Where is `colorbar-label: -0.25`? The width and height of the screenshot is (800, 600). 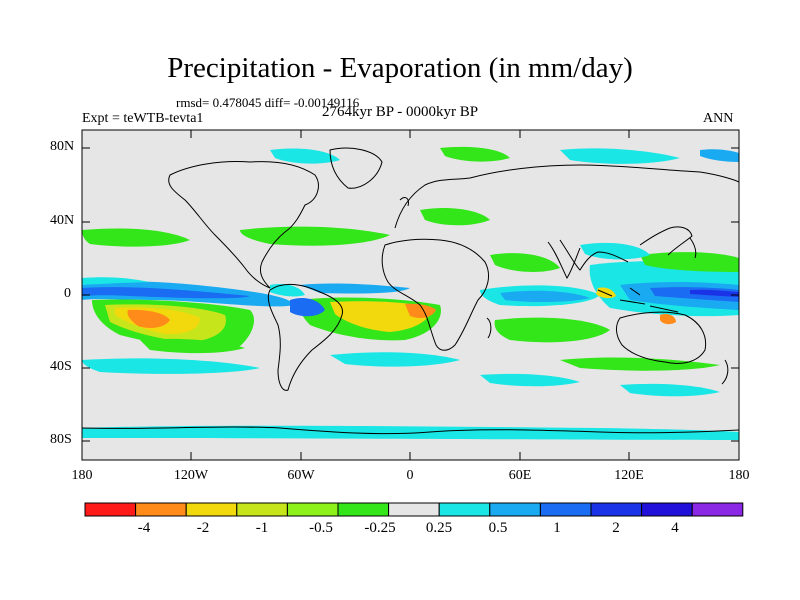 colorbar-label: -0.25 is located at coordinates (380, 528).